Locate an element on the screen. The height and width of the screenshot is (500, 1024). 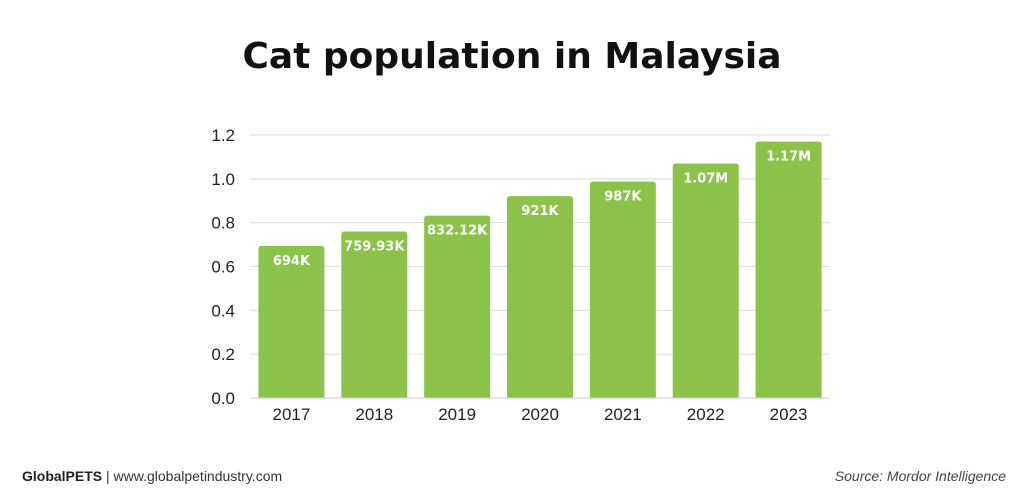
footer-website: www.globalpetindustry.com is located at coordinates (198, 476).